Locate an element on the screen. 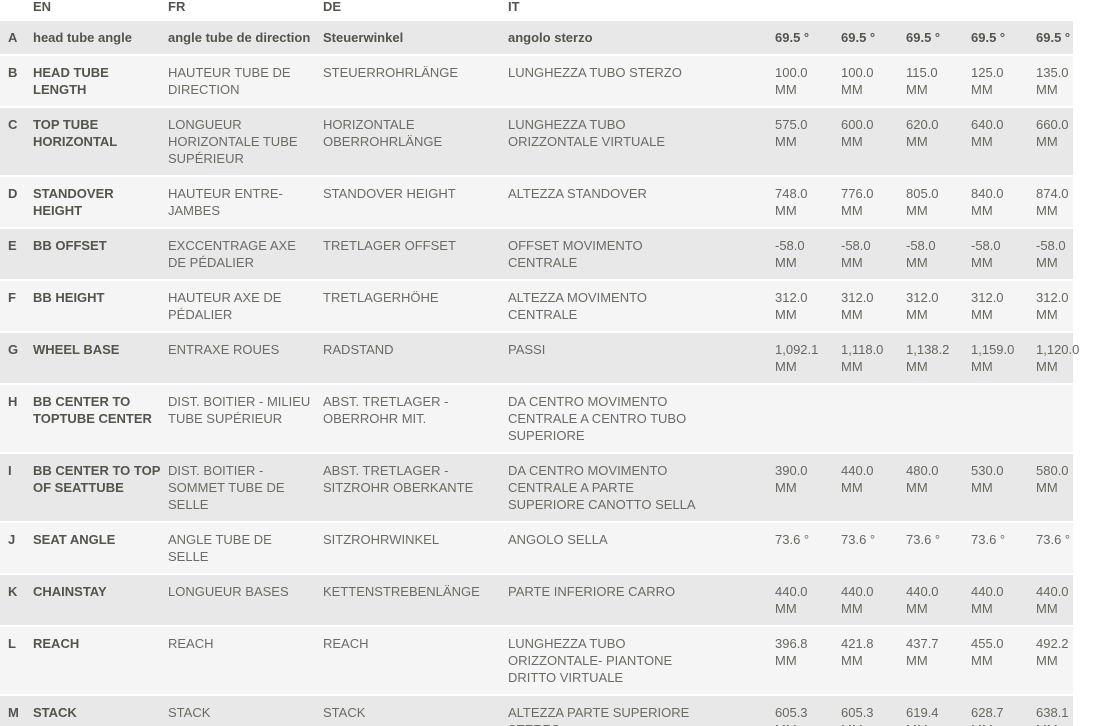  value-size-2: 605.3 MM is located at coordinates (857, 715).